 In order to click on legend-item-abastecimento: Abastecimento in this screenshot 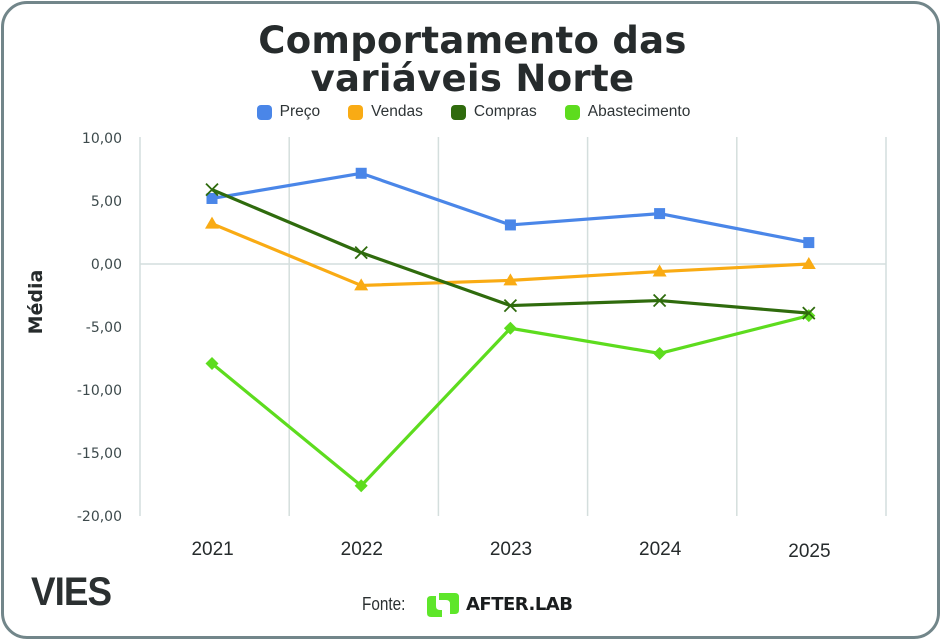, I will do `click(627, 112)`.